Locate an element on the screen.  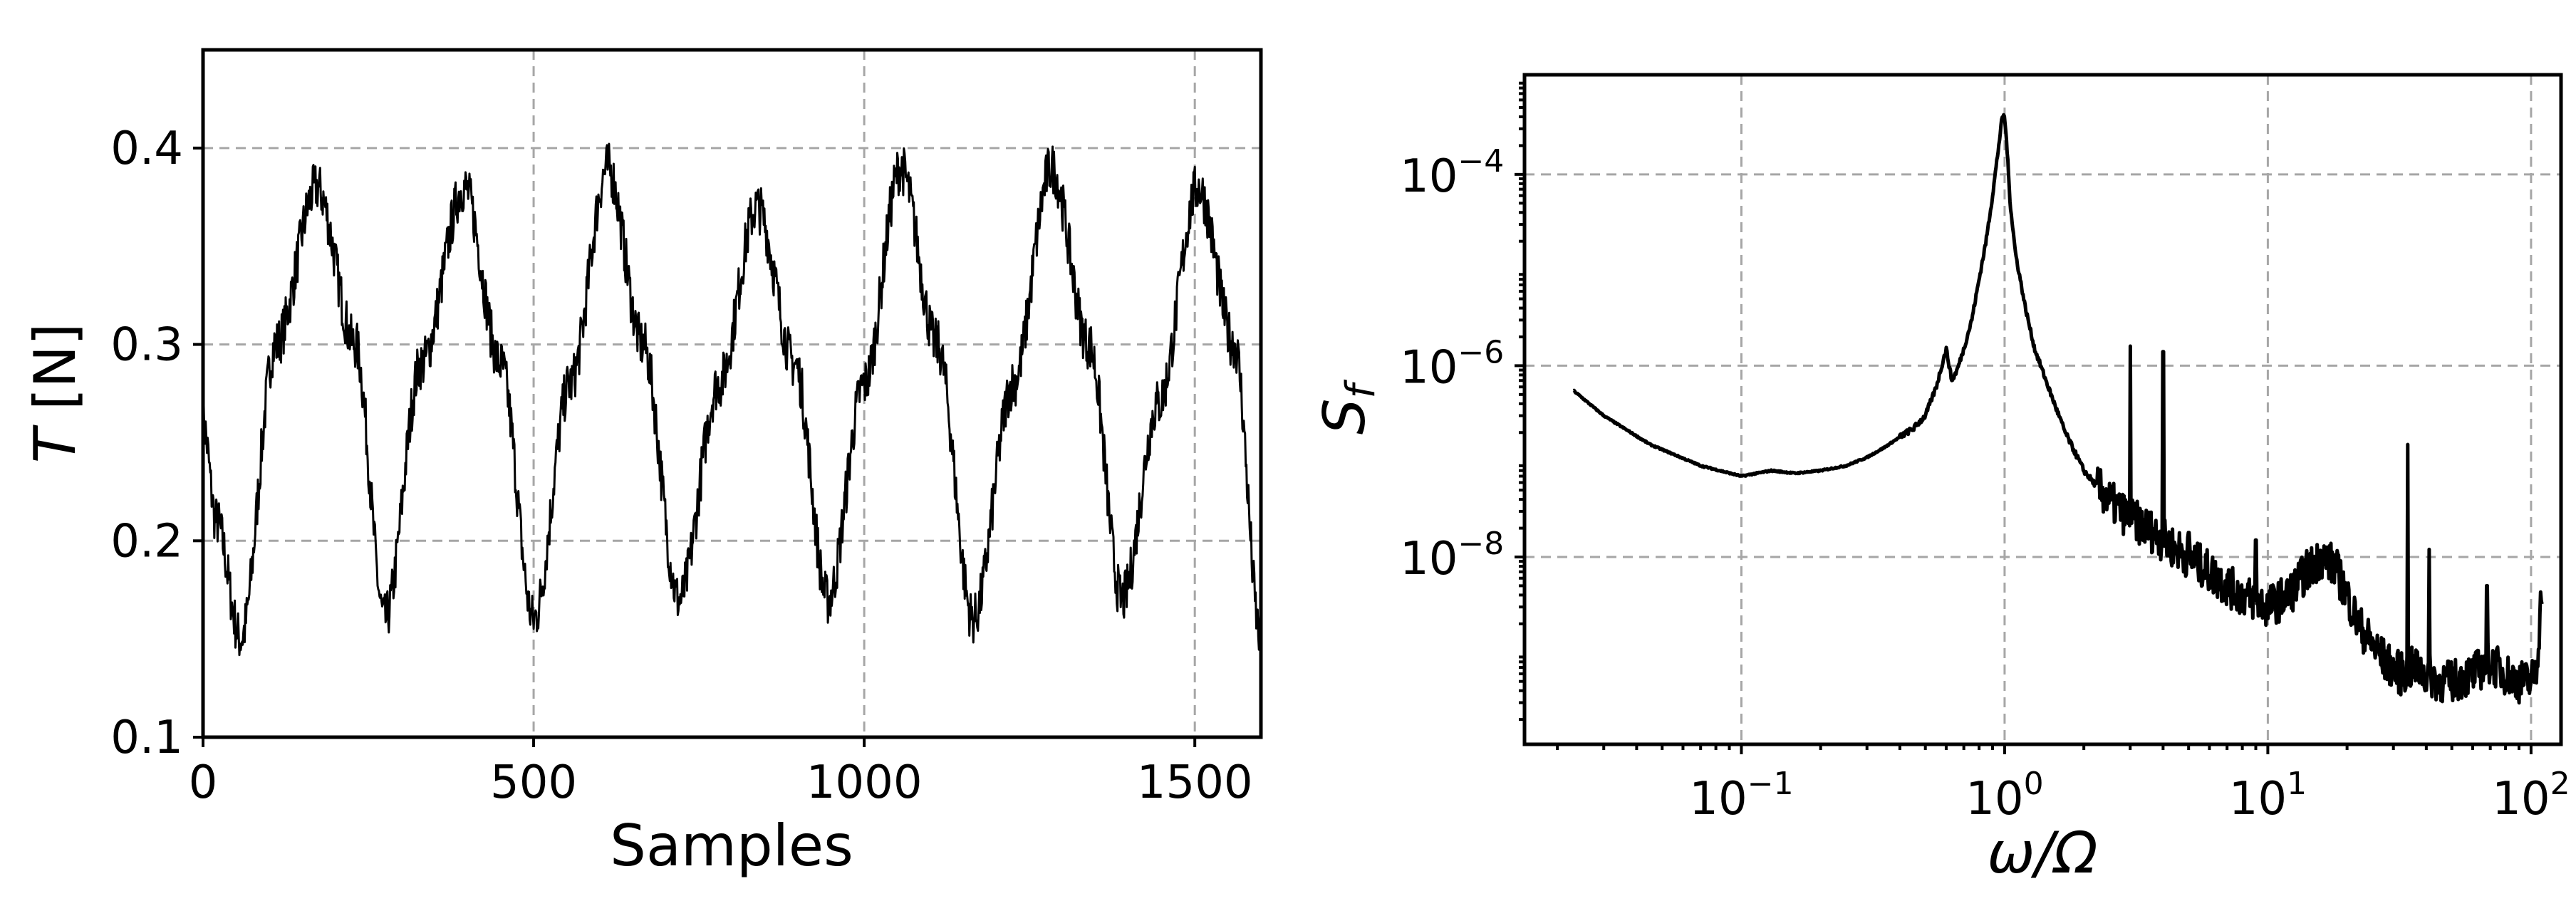
left-x-tick-label: 1500 is located at coordinates (1195, 782).